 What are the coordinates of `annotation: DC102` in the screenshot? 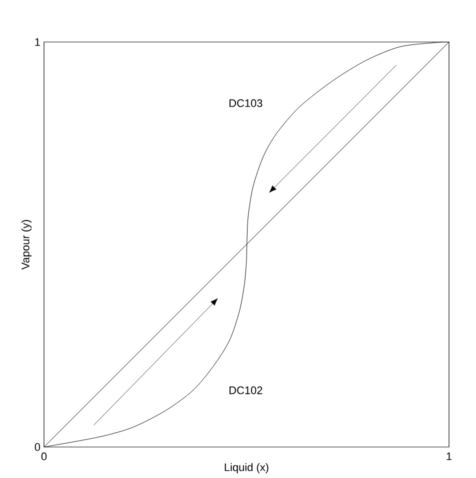 It's located at (246, 390).